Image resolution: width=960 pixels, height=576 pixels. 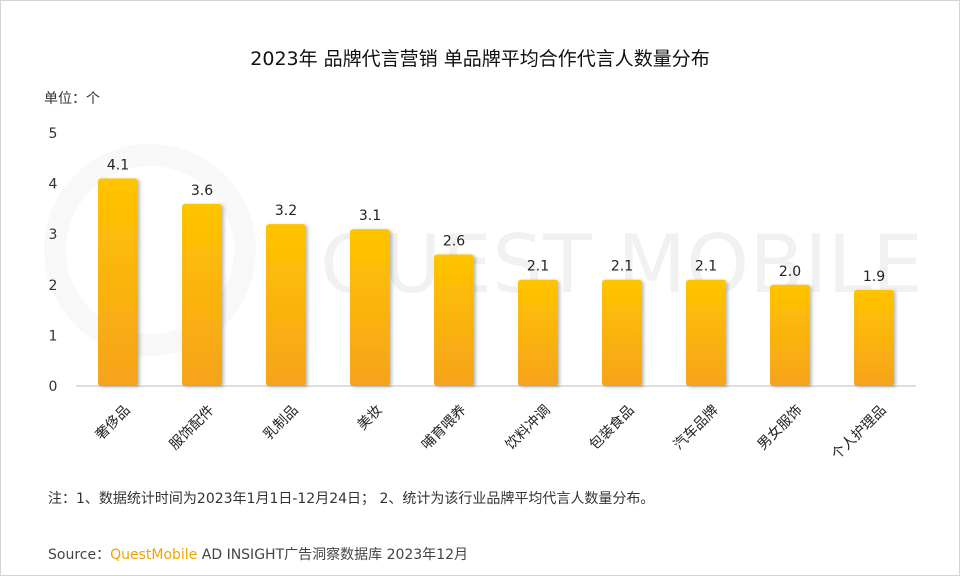 I want to click on y-tick-label: 2, so click(x=53, y=286).